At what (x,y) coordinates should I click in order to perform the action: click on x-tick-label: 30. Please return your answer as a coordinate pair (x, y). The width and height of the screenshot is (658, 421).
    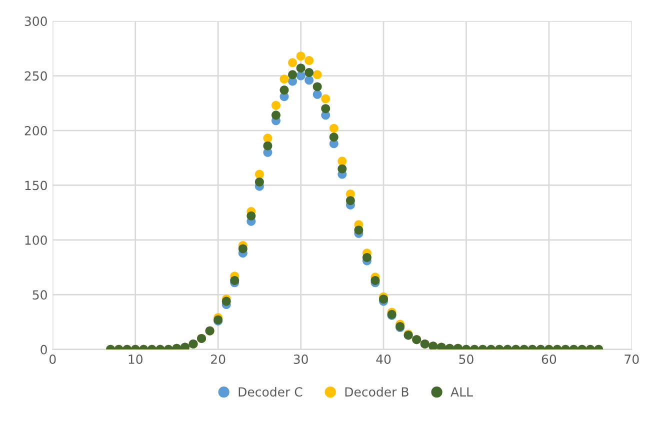
    Looking at the image, I should click on (301, 359).